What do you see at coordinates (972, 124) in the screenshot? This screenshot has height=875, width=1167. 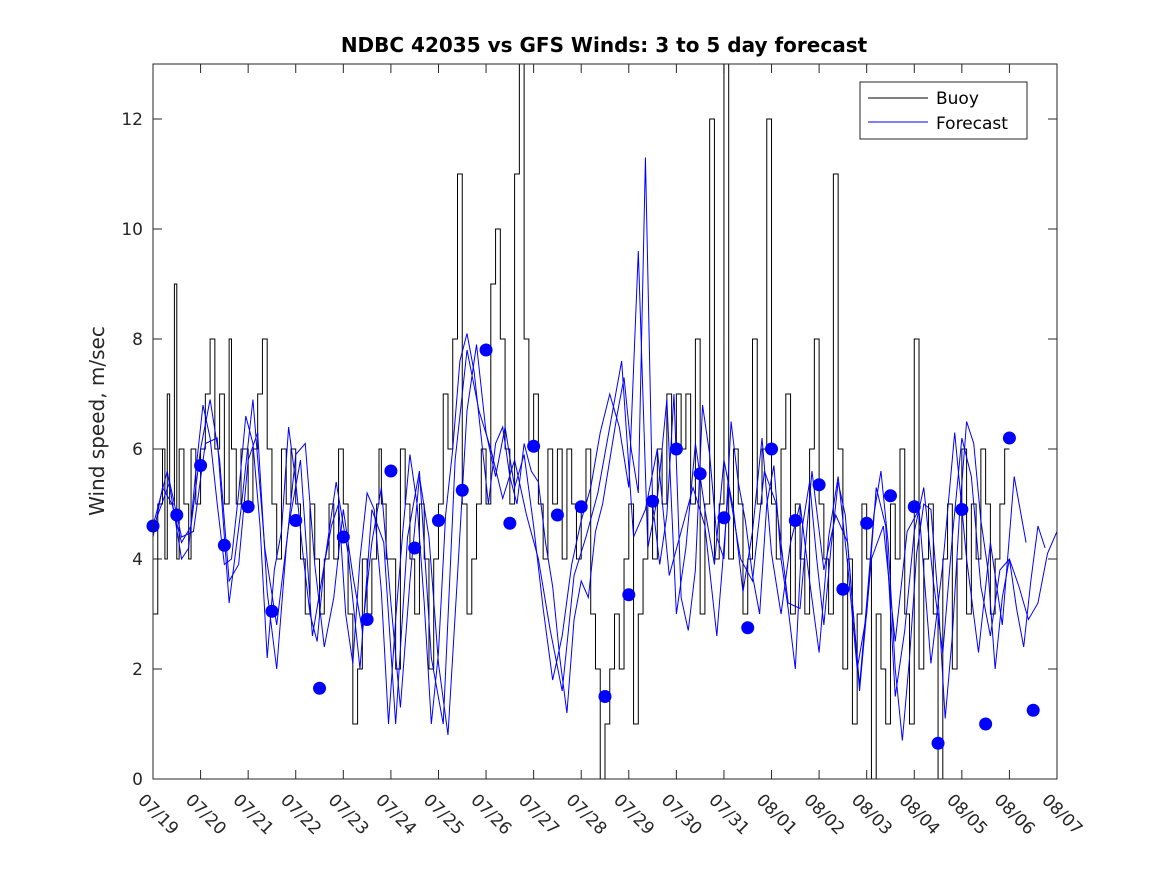 I see `legend-label-forecast: Forecast` at bounding box center [972, 124].